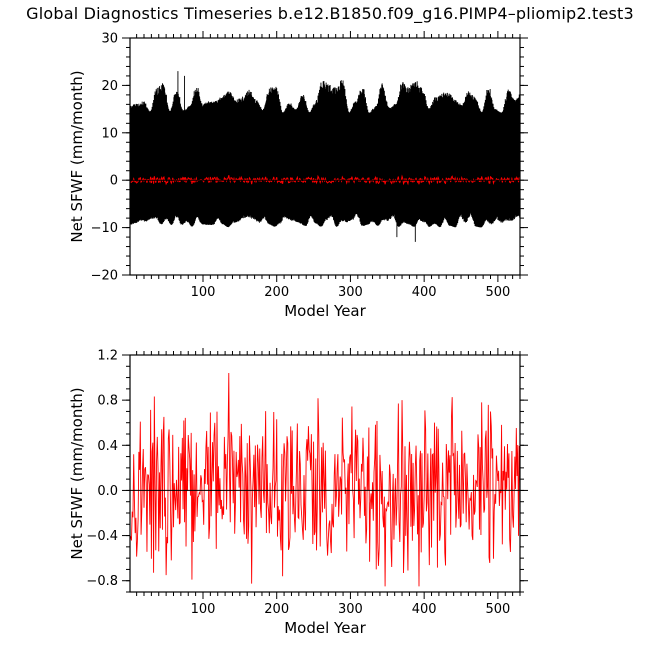  I want to click on y-tick-label: 10, so click(109, 133).